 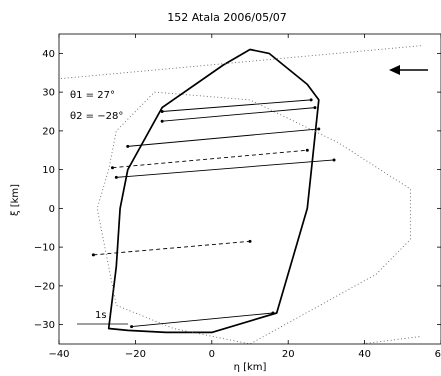 What do you see at coordinates (44, 286) in the screenshot?
I see `y-tick-label: −20` at bounding box center [44, 286].